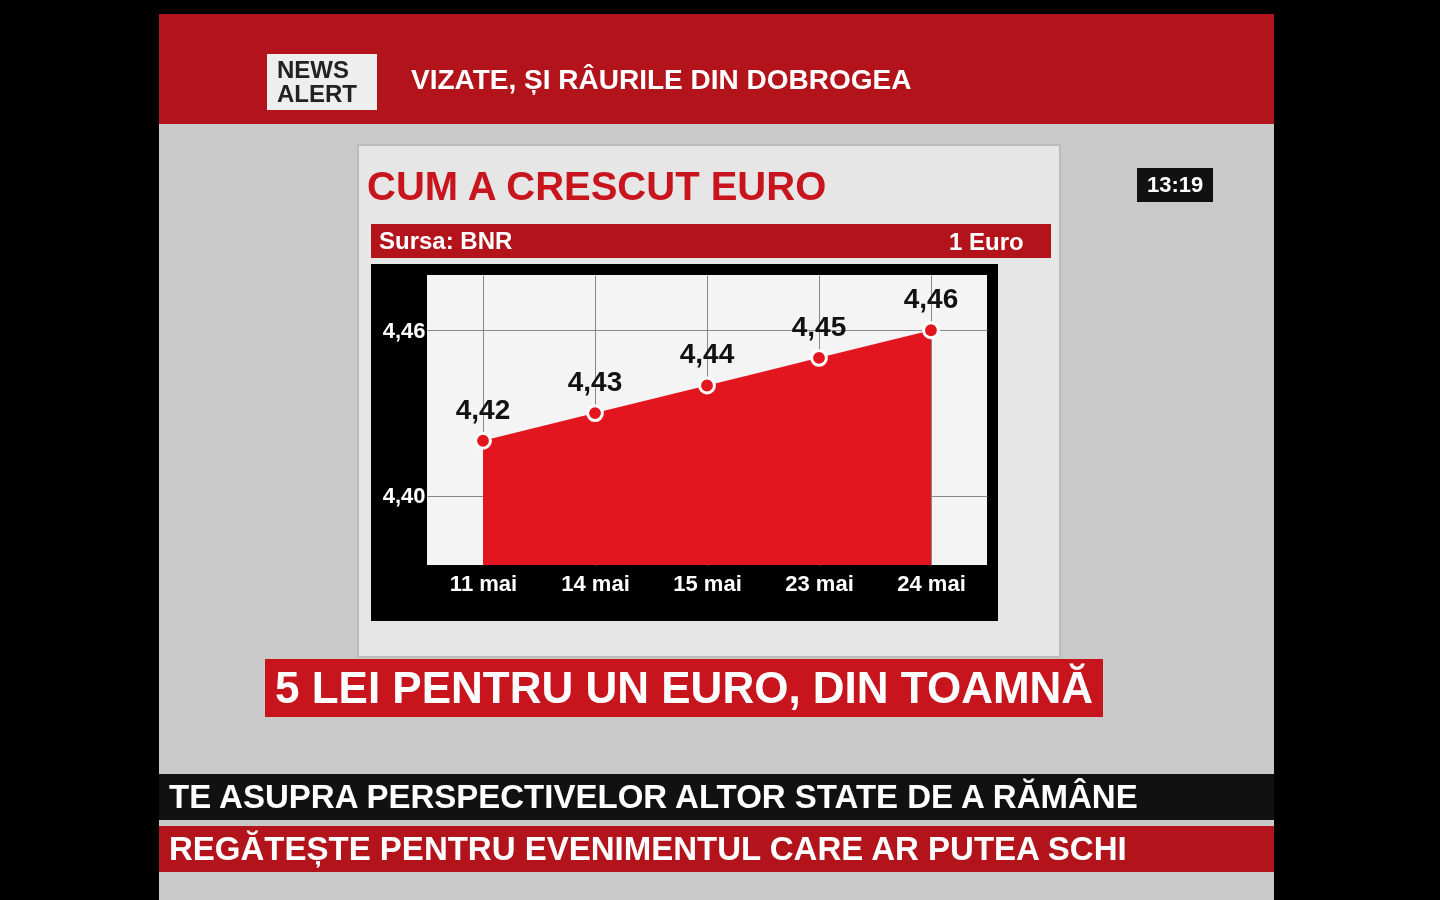  Describe the element at coordinates (931, 299) in the screenshot. I see `data-label: 4,46` at that location.